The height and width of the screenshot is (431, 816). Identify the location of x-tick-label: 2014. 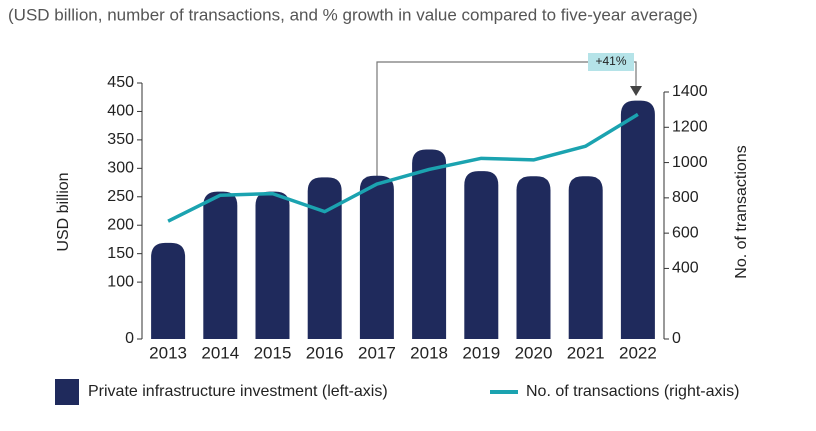
(220, 352).